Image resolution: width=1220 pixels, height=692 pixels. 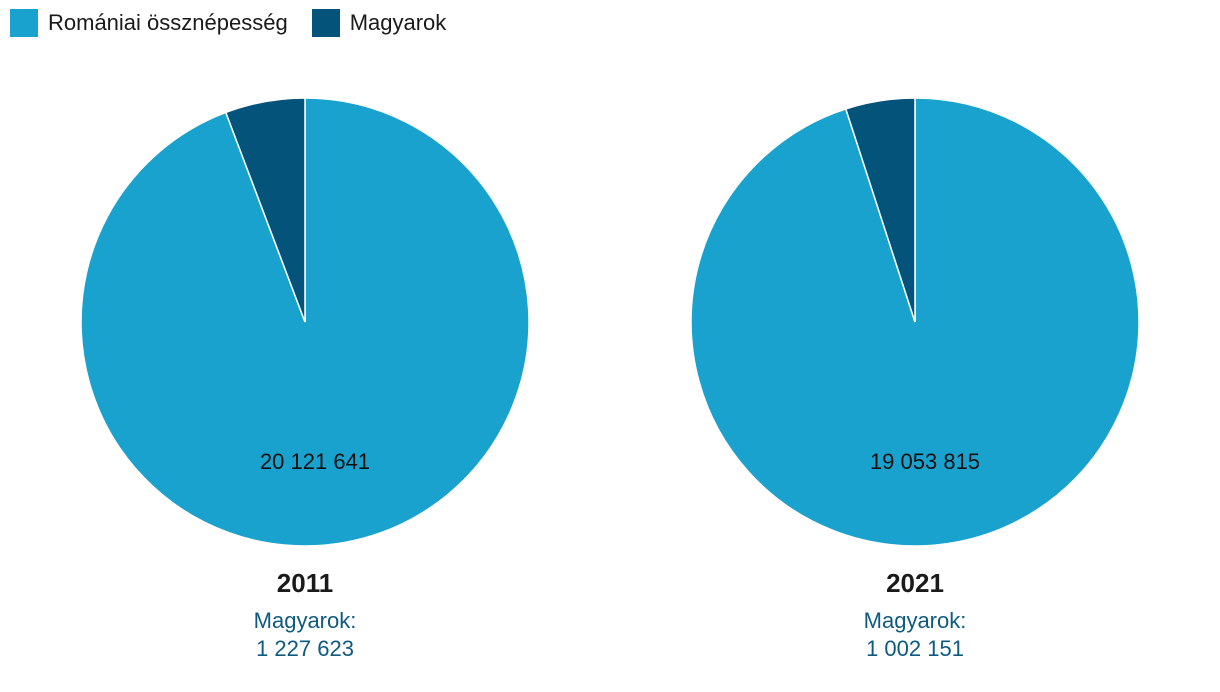 What do you see at coordinates (915, 648) in the screenshot?
I see `caption-value: 1 002 151` at bounding box center [915, 648].